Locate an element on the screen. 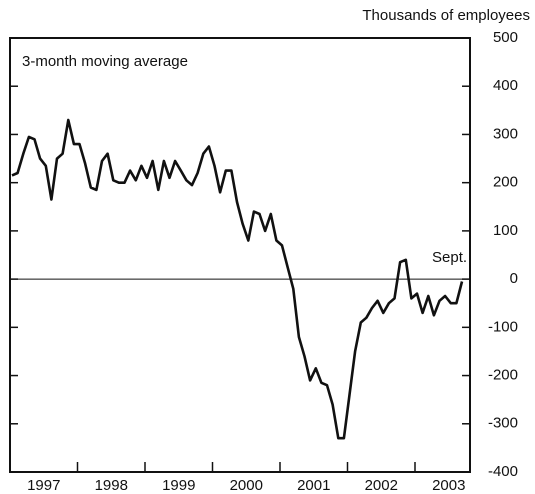  axis-label: Thousands of employees is located at coordinates (446, 15).